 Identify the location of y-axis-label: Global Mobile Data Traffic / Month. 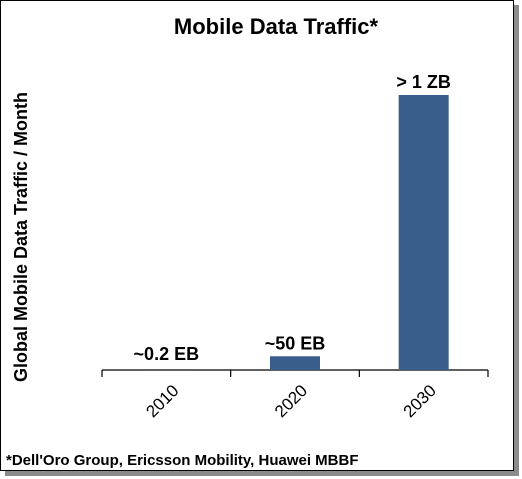
(21, 237).